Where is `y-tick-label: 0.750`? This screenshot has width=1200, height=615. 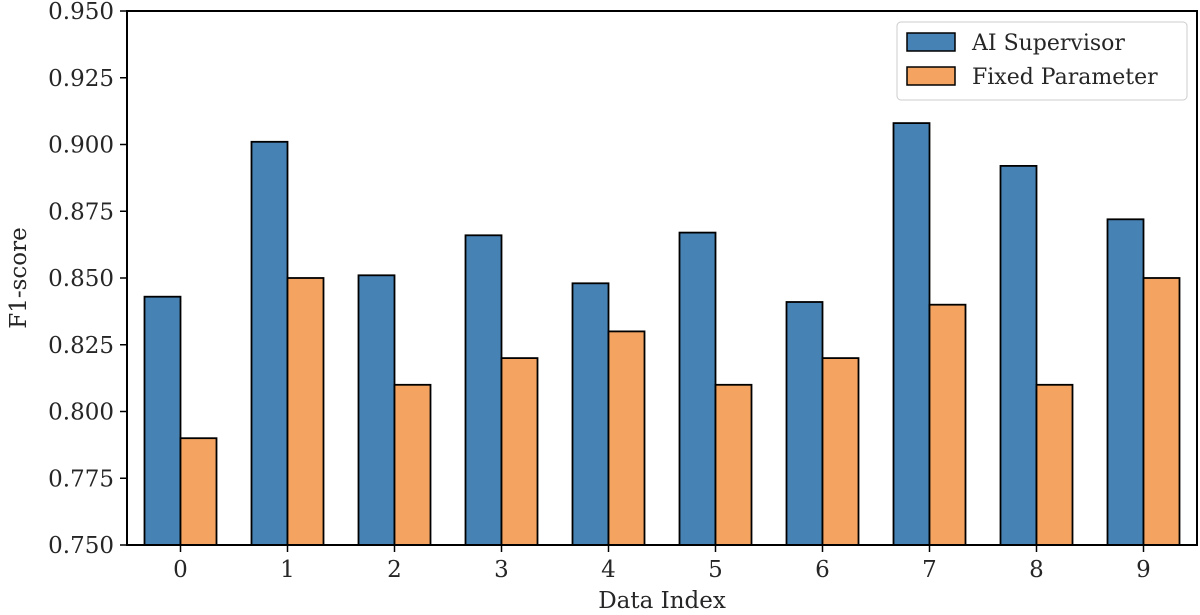 y-tick-label: 0.750 is located at coordinates (81, 546).